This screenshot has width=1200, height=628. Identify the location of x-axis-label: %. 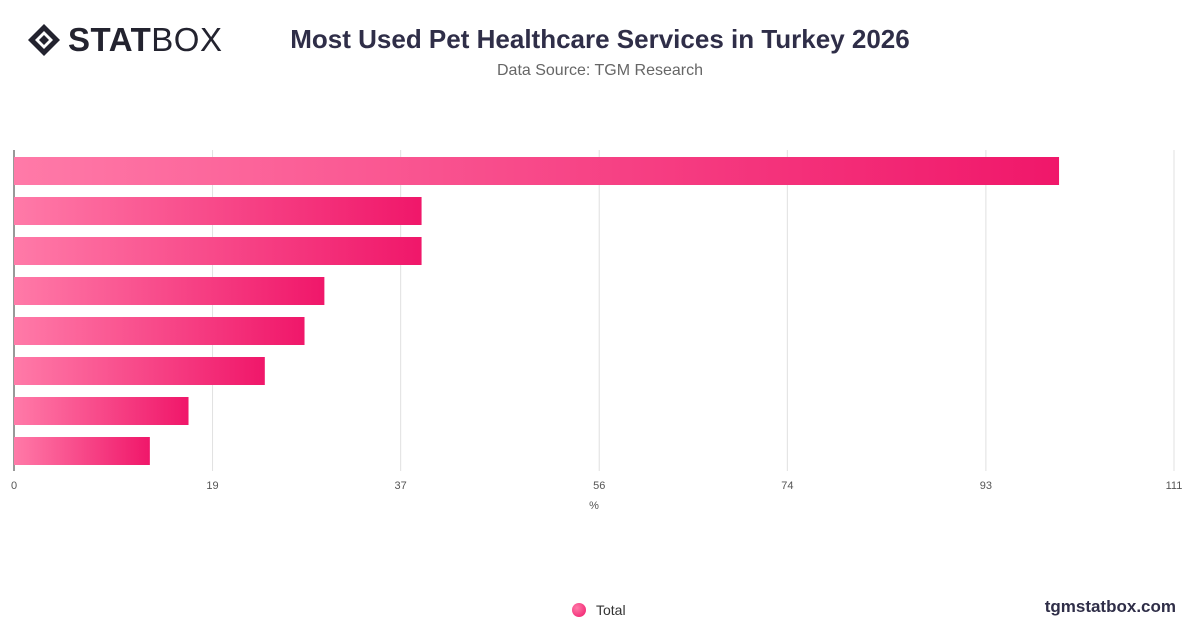
(594, 506).